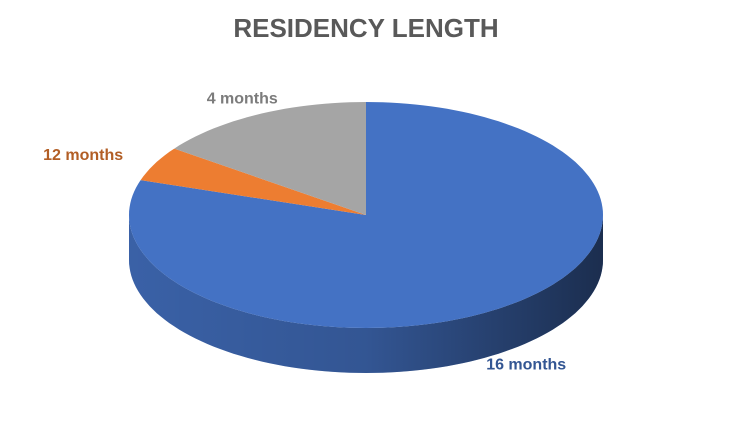 Image resolution: width=737 pixels, height=439 pixels. Describe the element at coordinates (83, 155) in the screenshot. I see `slice-label: 12 months` at that location.